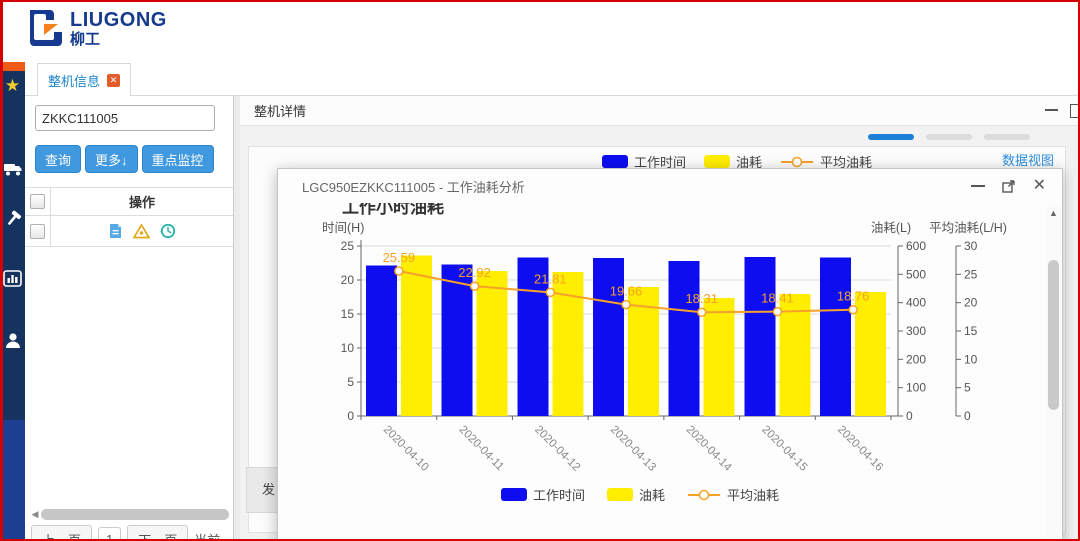  Describe the element at coordinates (968, 228) in the screenshot. I see `right-axis2-title: 平均油耗(L/H)` at that location.